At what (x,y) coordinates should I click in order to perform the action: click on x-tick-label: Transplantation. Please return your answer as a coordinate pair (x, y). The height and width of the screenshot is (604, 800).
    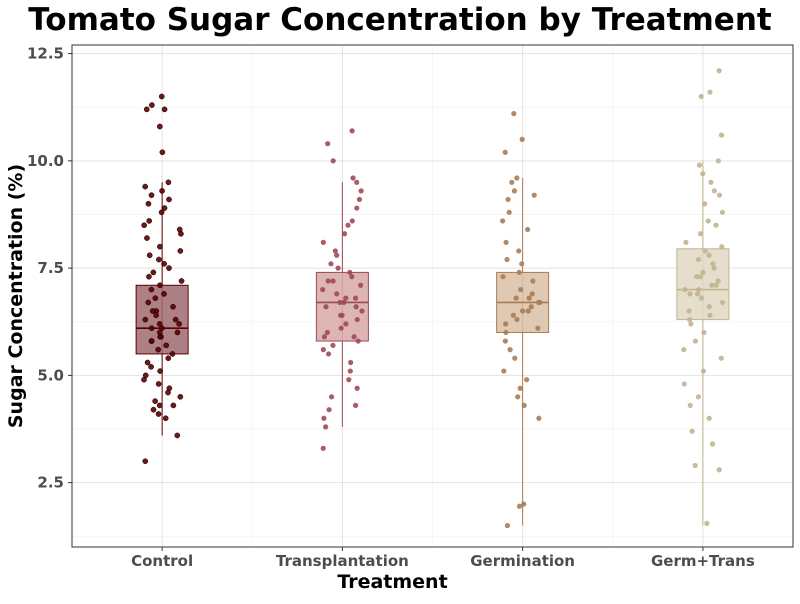
    Looking at the image, I should click on (342, 561).